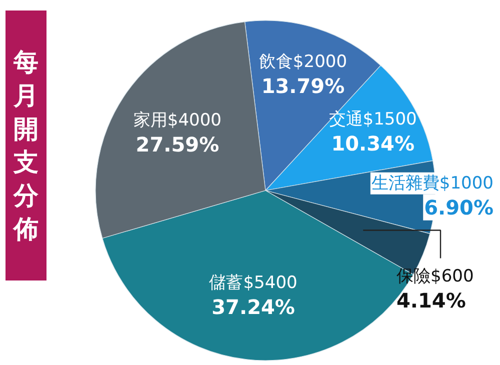 Image resolution: width=500 pixels, height=365 pixels. I want to click on text: 每月開支分佈, so click(26, 146).